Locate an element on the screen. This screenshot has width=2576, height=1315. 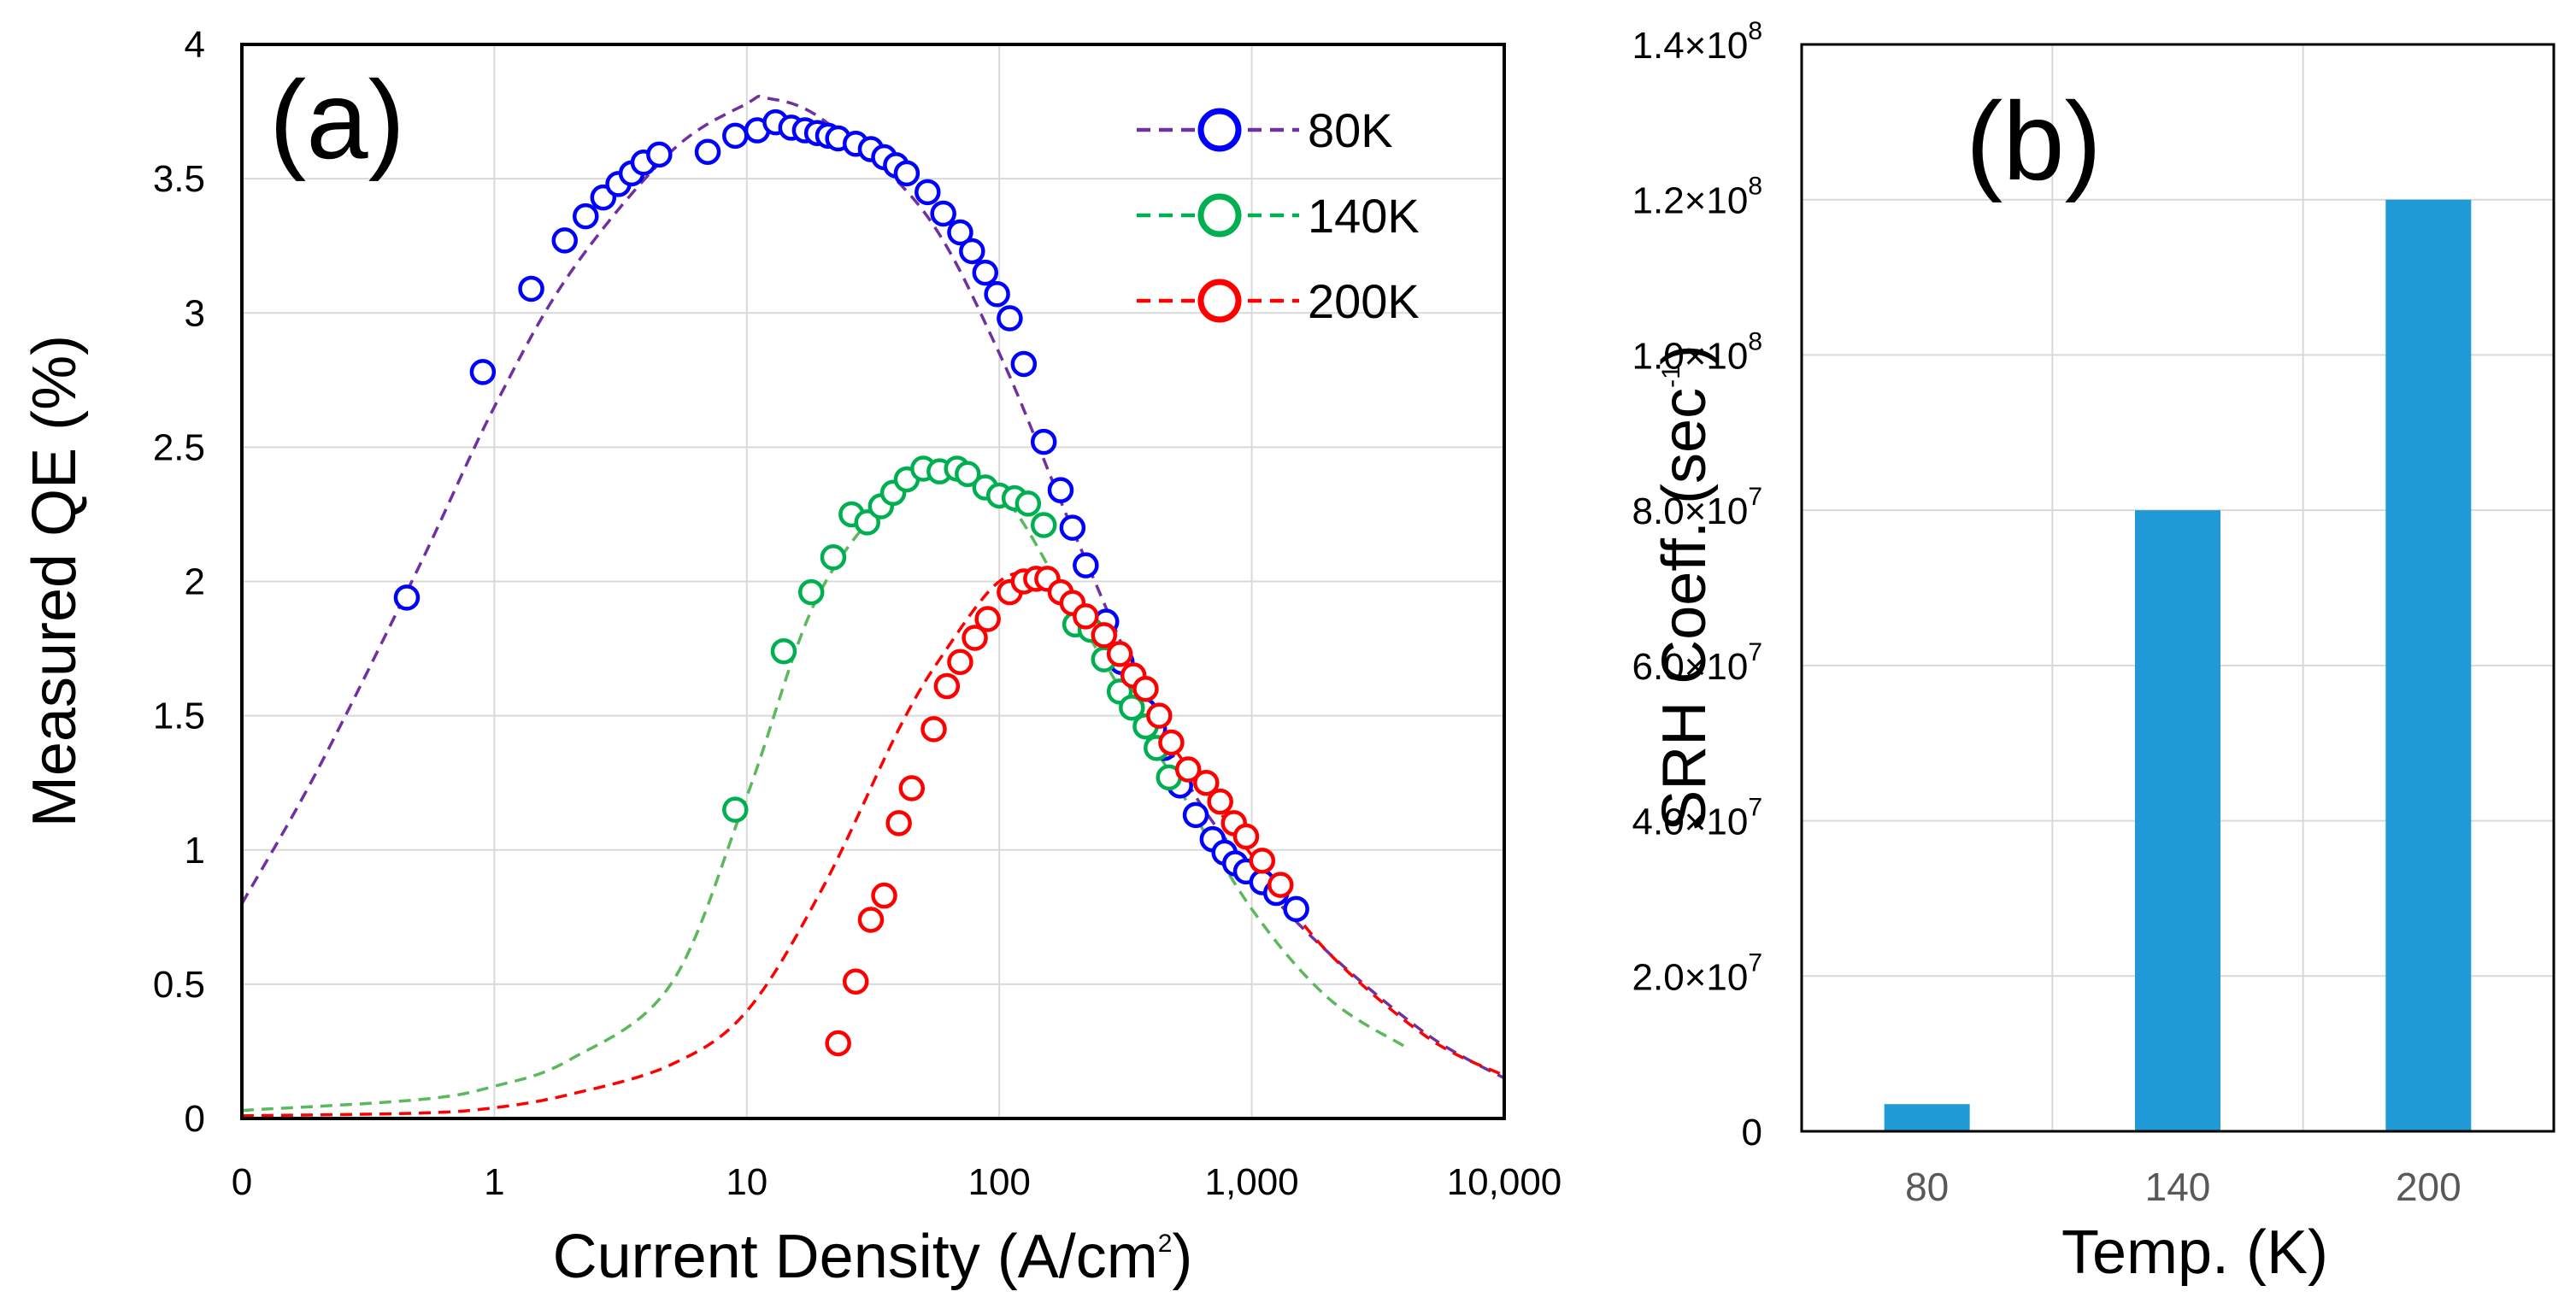
panel-b-x-tick-label: 80 is located at coordinates (1927, 1187).